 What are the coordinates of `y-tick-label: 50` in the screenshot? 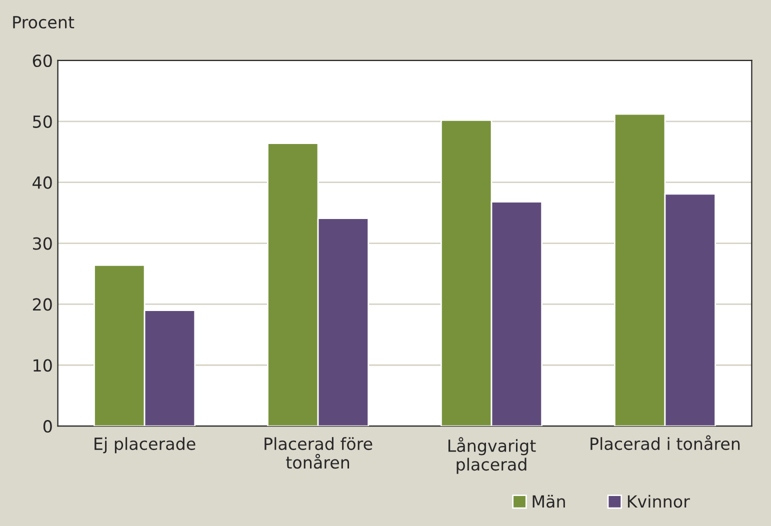 It's located at (42, 121).